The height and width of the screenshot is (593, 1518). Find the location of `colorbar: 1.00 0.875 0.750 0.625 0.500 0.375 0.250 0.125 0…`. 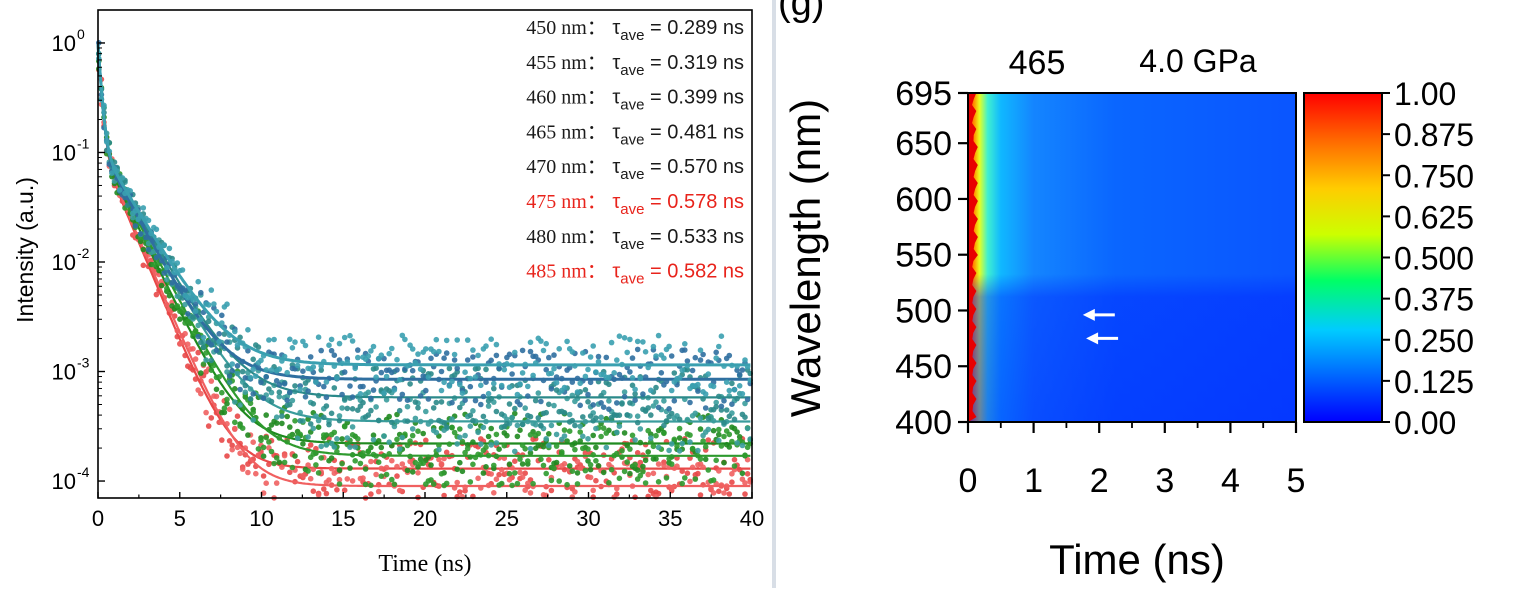

colorbar: 1.00 0.875 0.750 0.625 0.500 0.375 0.250 0.125 0… is located at coordinates (1388, 258).